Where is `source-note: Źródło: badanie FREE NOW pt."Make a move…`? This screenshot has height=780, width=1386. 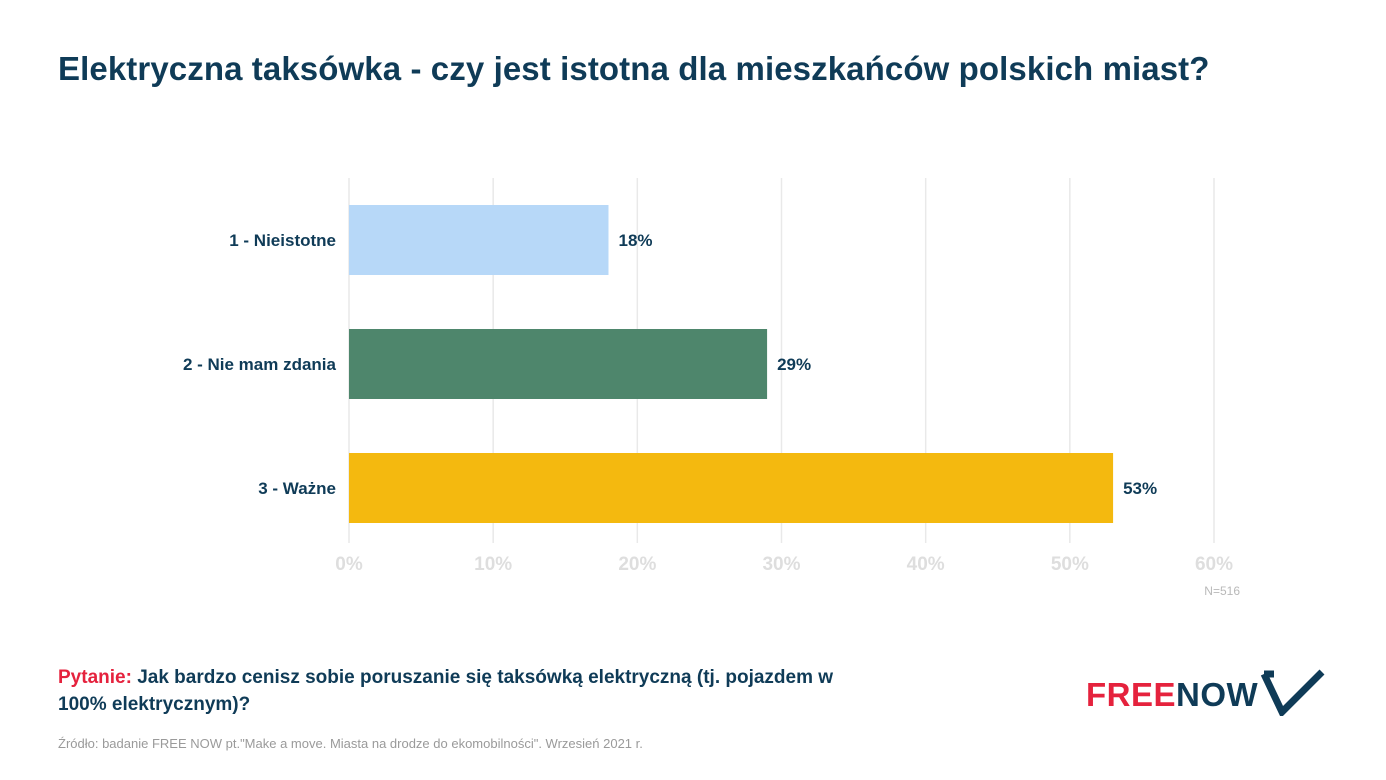
source-note: Źródło: badanie FREE NOW pt."Make a move… is located at coordinates (350, 743).